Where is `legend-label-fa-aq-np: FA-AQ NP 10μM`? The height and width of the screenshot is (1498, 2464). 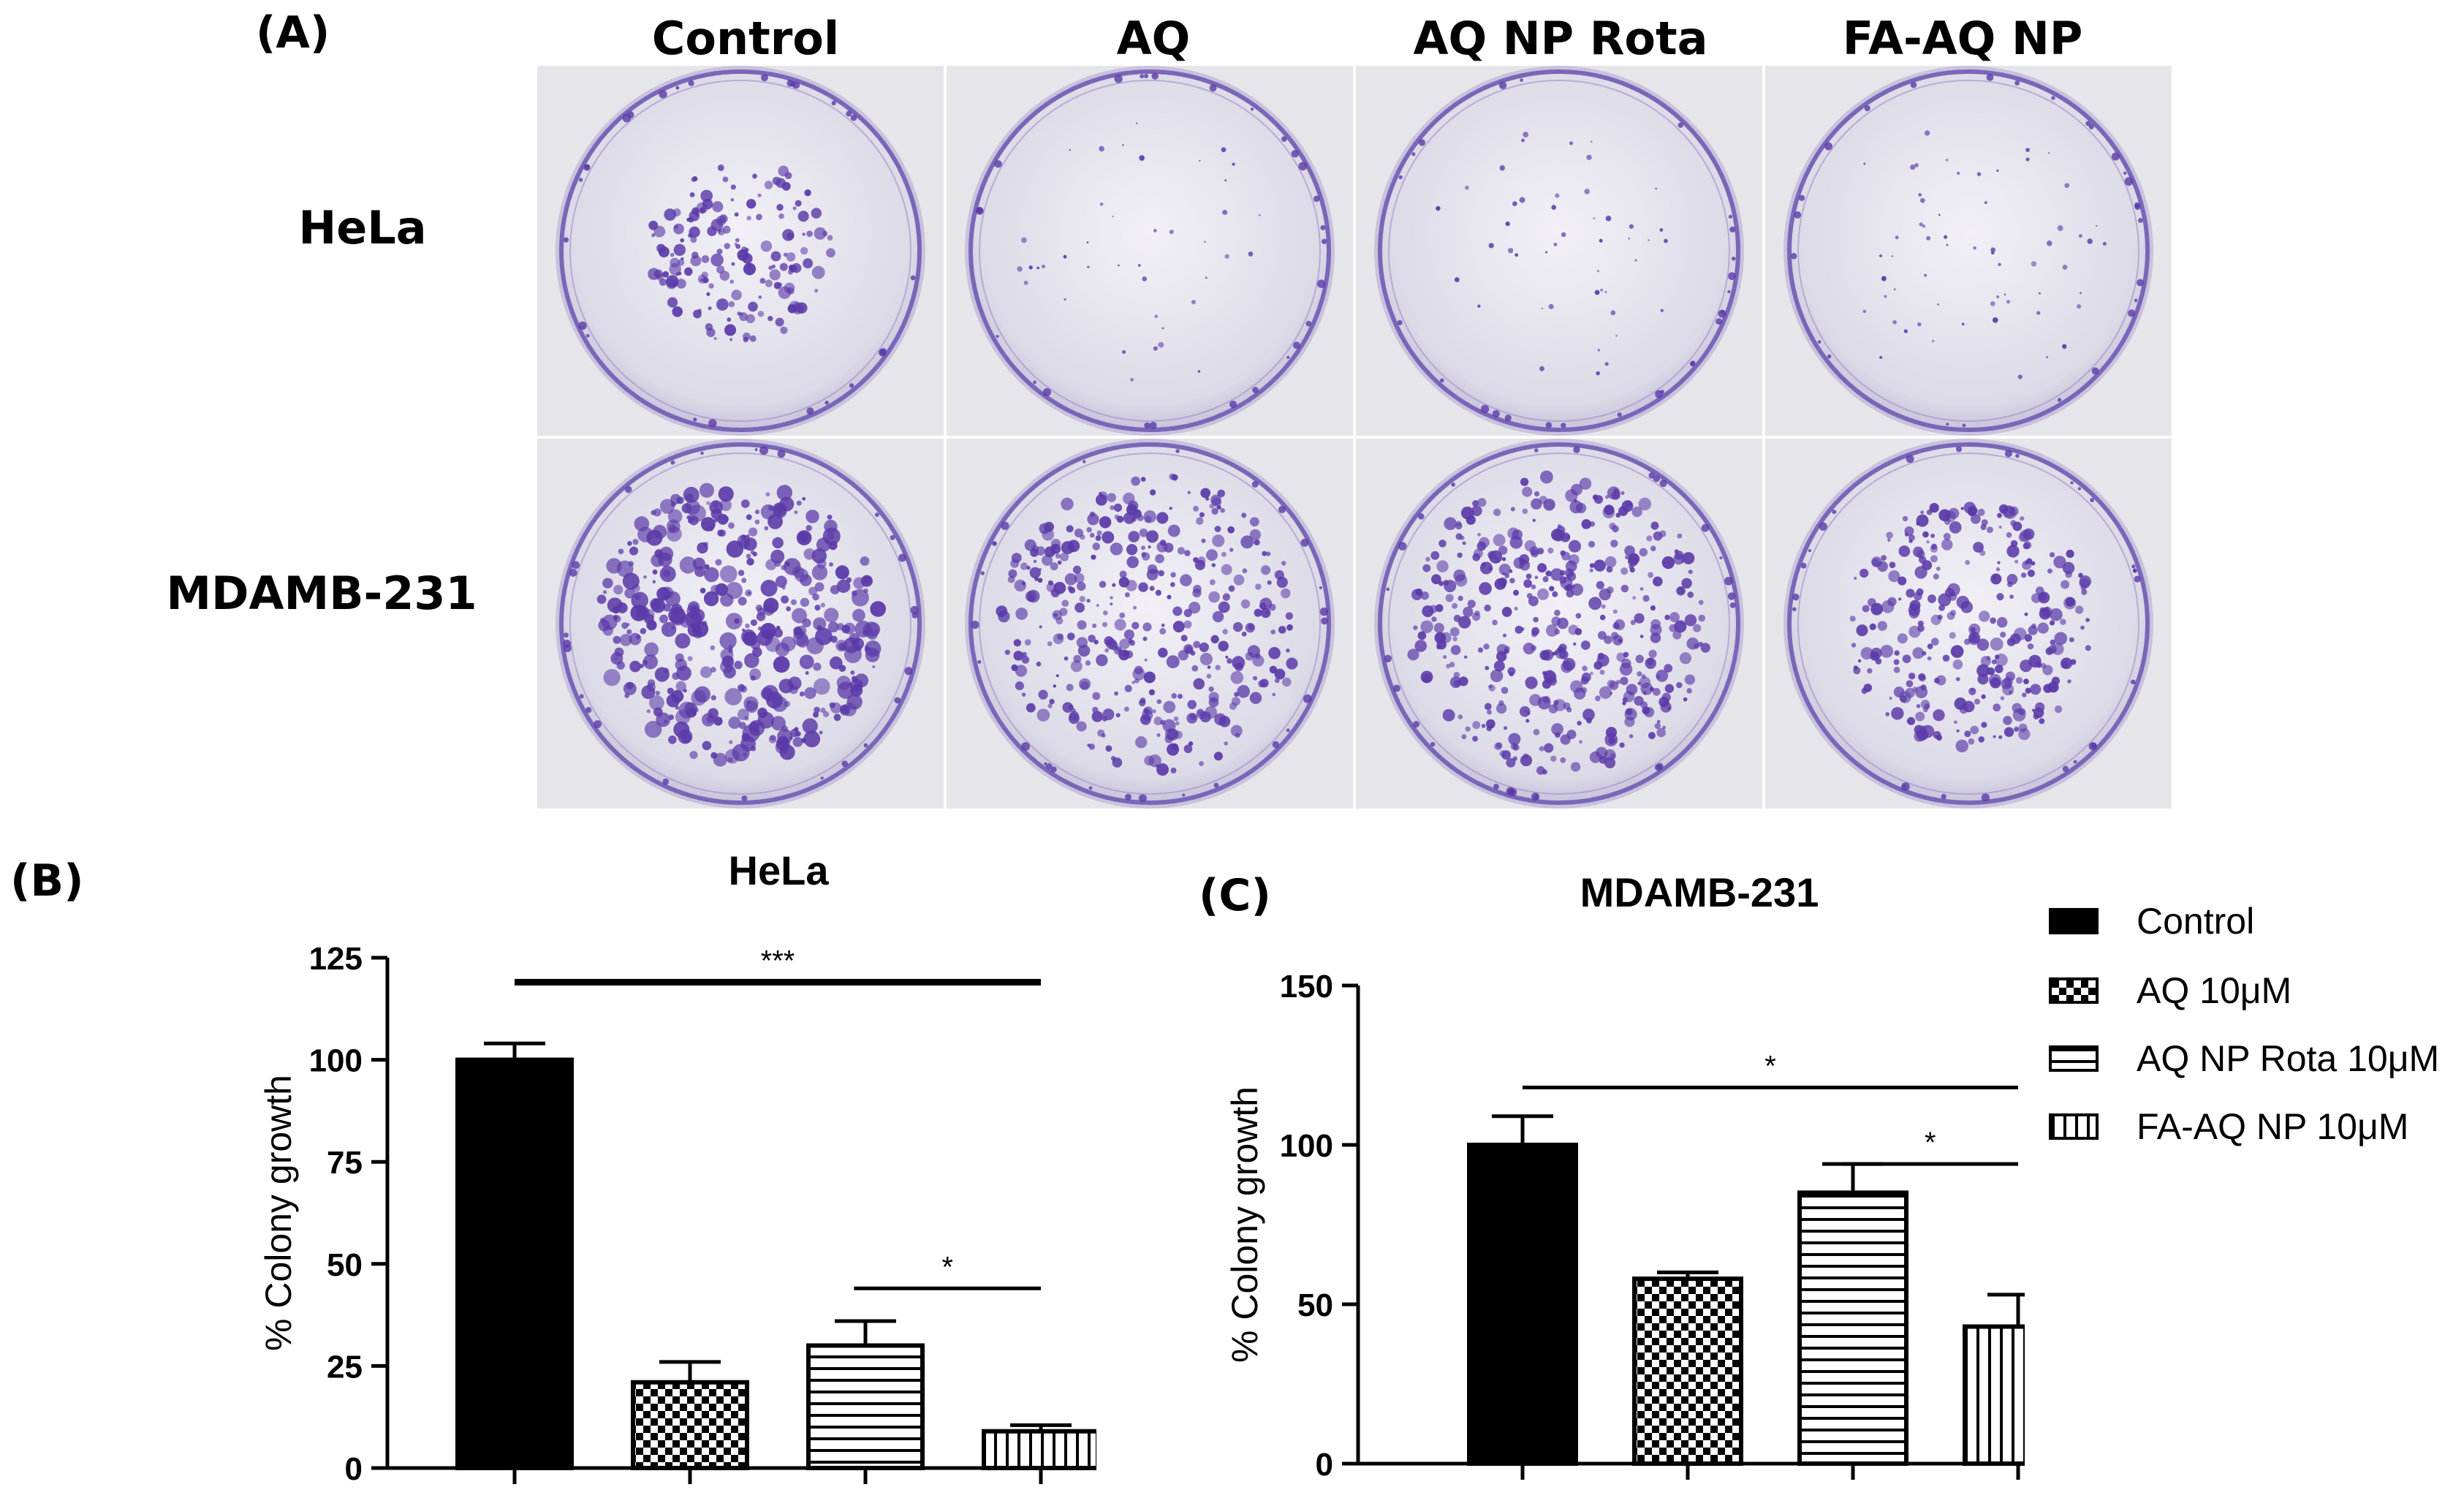 legend-label-fa-aq-np: FA-AQ NP 10μM is located at coordinates (2273, 1126).